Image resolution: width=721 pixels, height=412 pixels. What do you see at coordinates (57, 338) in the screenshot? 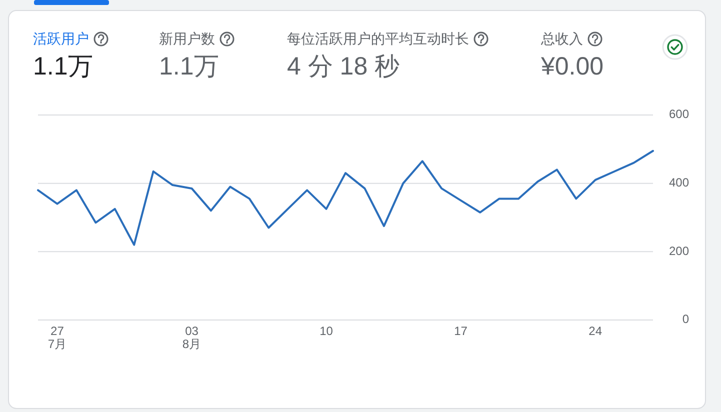
I see `x-tick-label: 27 7月` at bounding box center [57, 338].